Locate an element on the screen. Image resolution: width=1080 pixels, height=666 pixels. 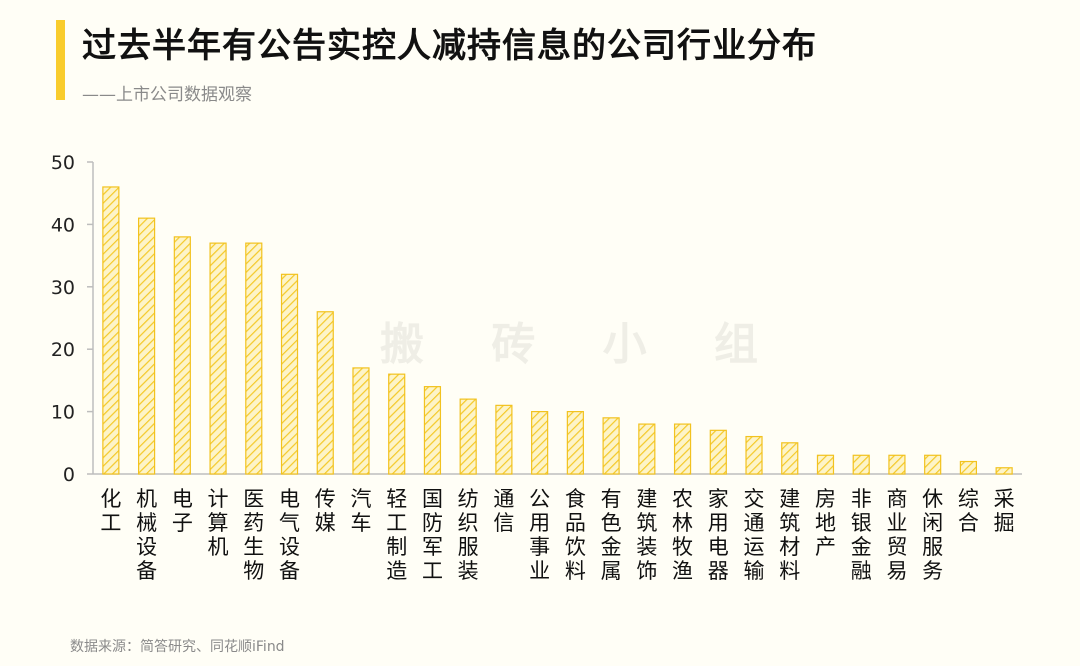
watermark: 搬 砖 小 组 is located at coordinates (582, 344).